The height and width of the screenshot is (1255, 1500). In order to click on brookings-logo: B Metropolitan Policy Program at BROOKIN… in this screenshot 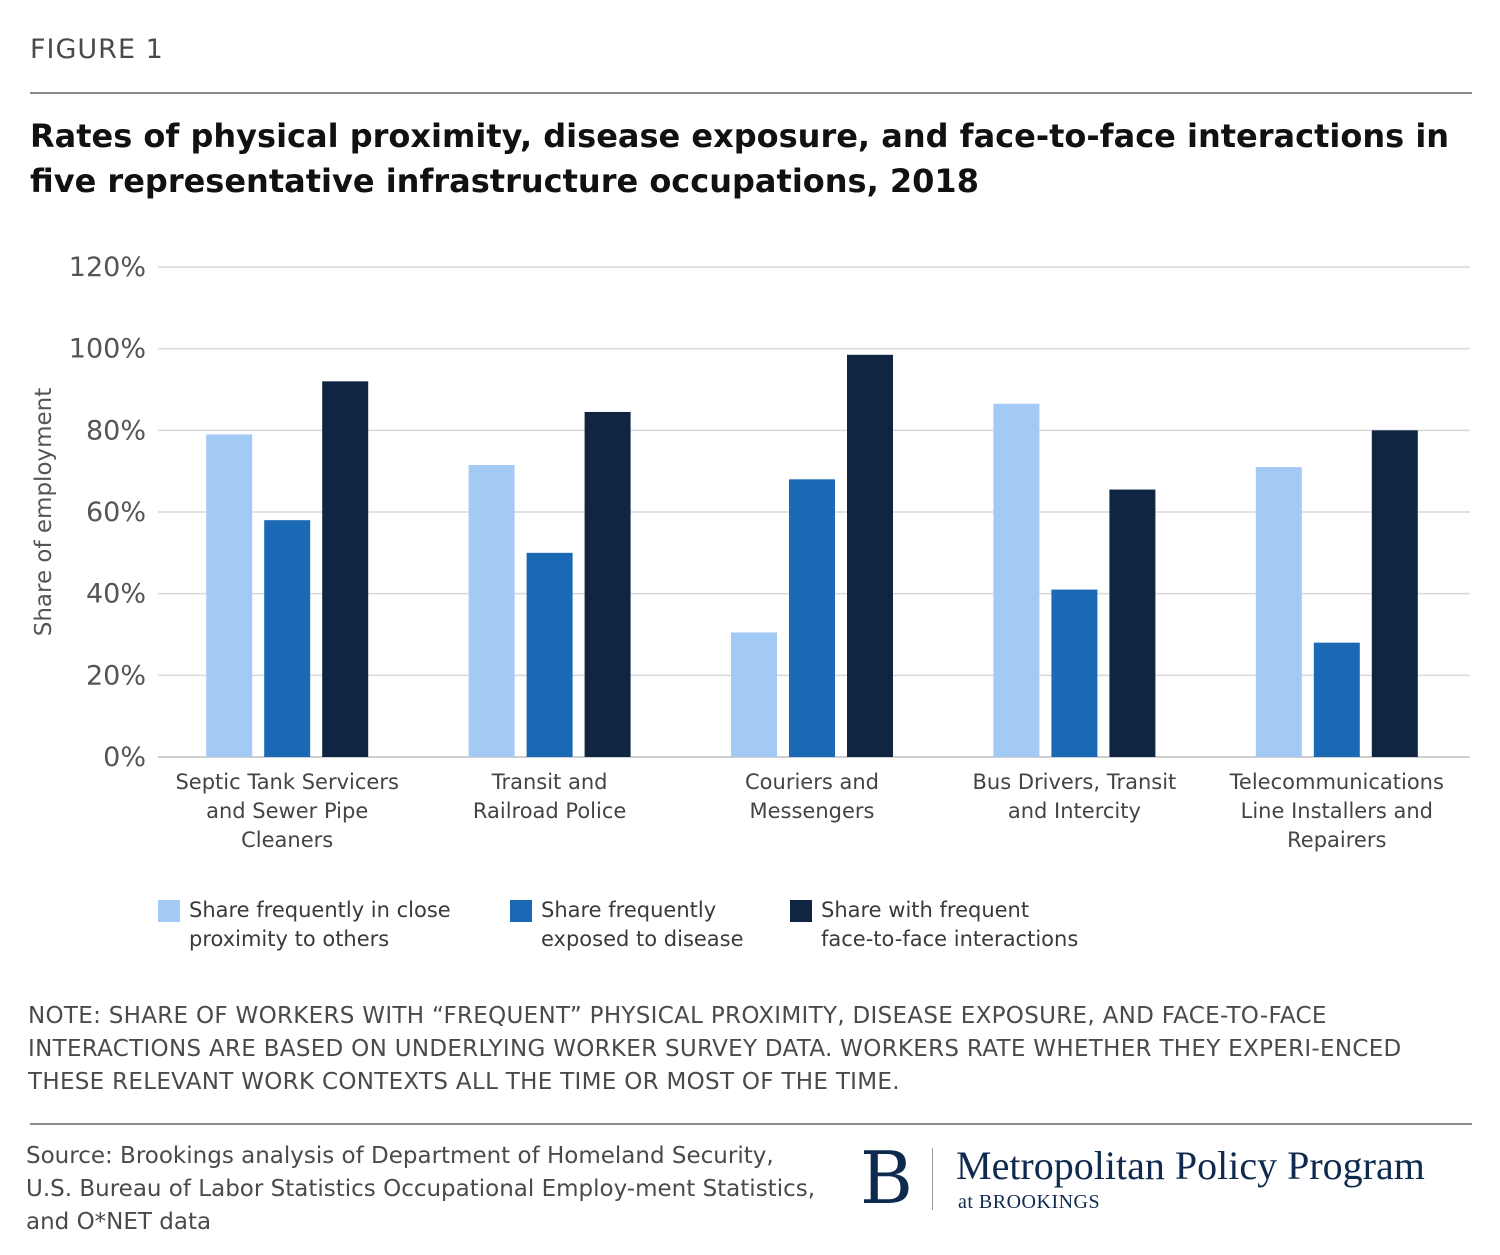, I will do `click(1170, 1179)`.